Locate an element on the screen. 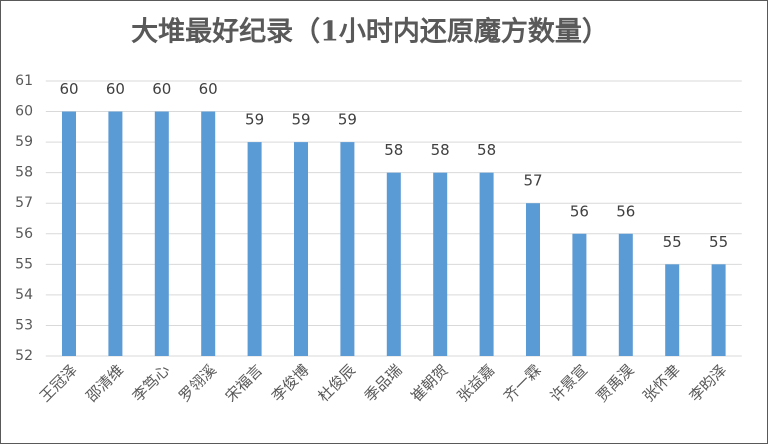 This screenshot has width=768, height=444. y-tick-label: 52 is located at coordinates (24, 356).